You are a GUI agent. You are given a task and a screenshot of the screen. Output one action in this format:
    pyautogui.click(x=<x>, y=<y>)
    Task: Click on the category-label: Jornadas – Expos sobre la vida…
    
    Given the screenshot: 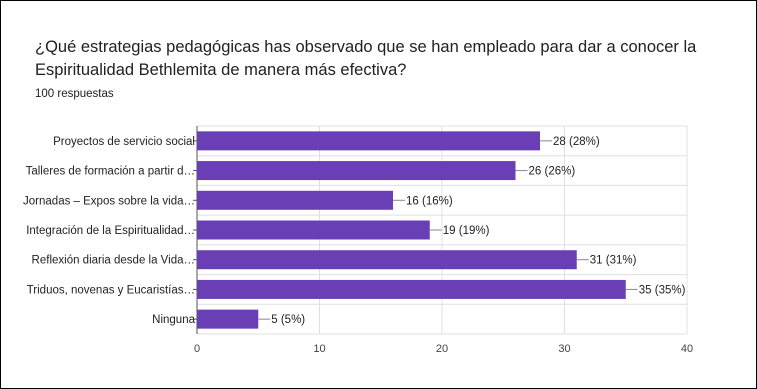 What is the action you would take?
    pyautogui.click(x=109, y=201)
    